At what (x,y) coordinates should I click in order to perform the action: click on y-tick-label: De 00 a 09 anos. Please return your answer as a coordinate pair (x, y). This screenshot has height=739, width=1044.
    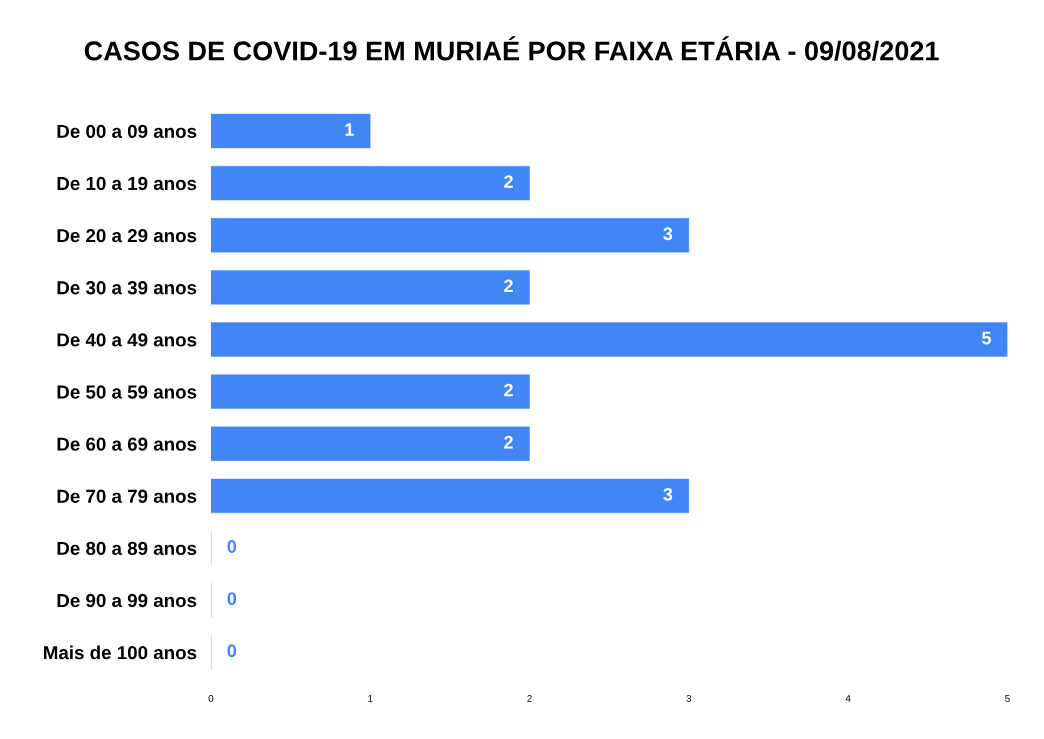
    Looking at the image, I should click on (127, 131).